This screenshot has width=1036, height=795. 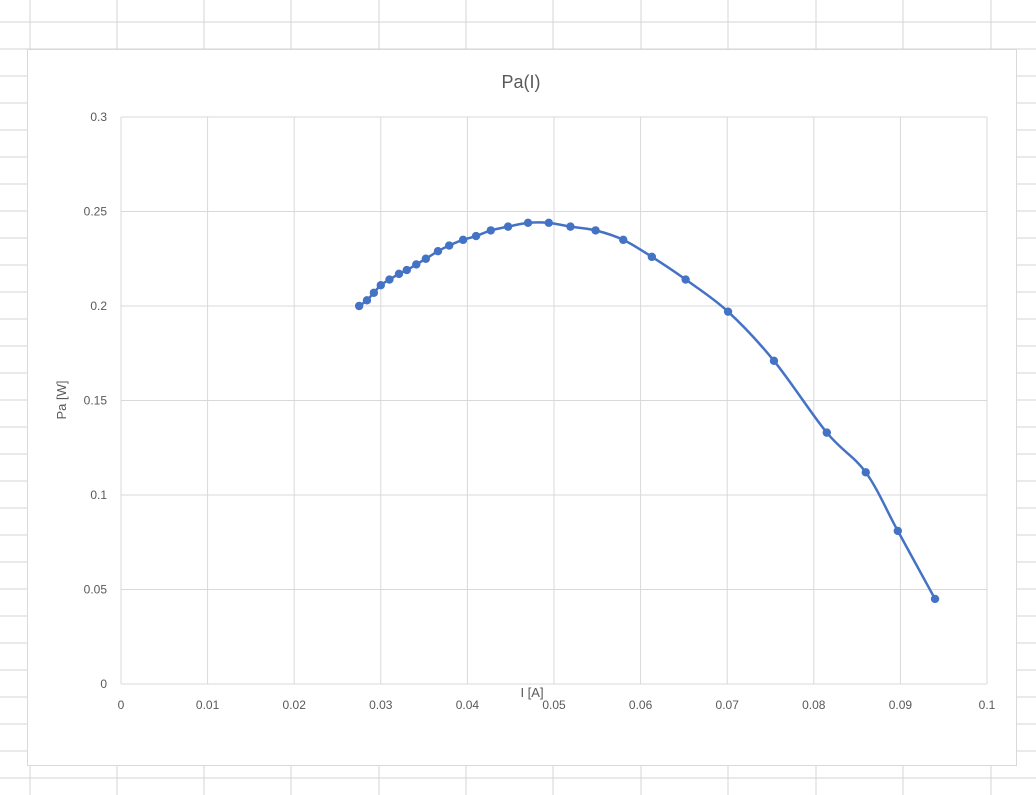 What do you see at coordinates (814, 705) in the screenshot?
I see `x-tick-label: 0.08` at bounding box center [814, 705].